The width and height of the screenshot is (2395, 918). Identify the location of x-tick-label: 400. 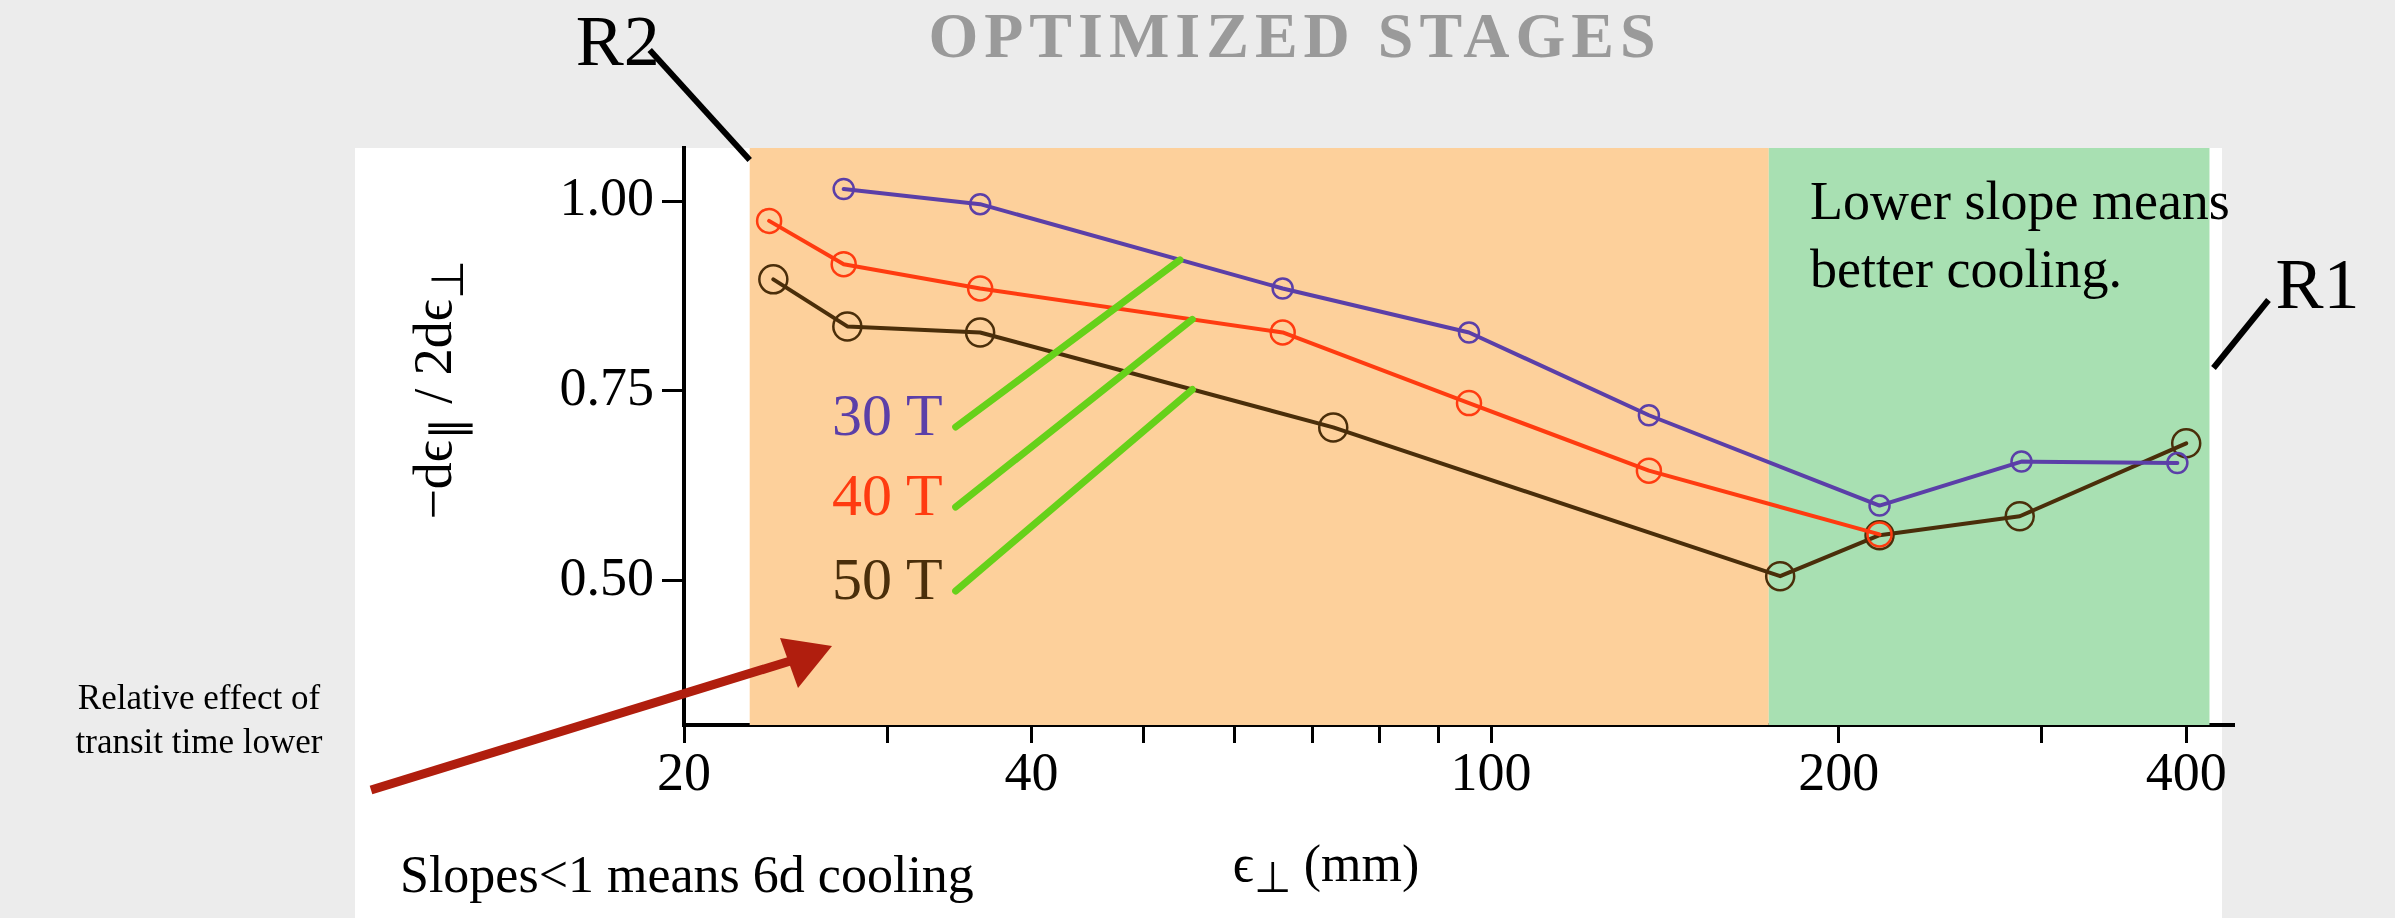
(2186, 772).